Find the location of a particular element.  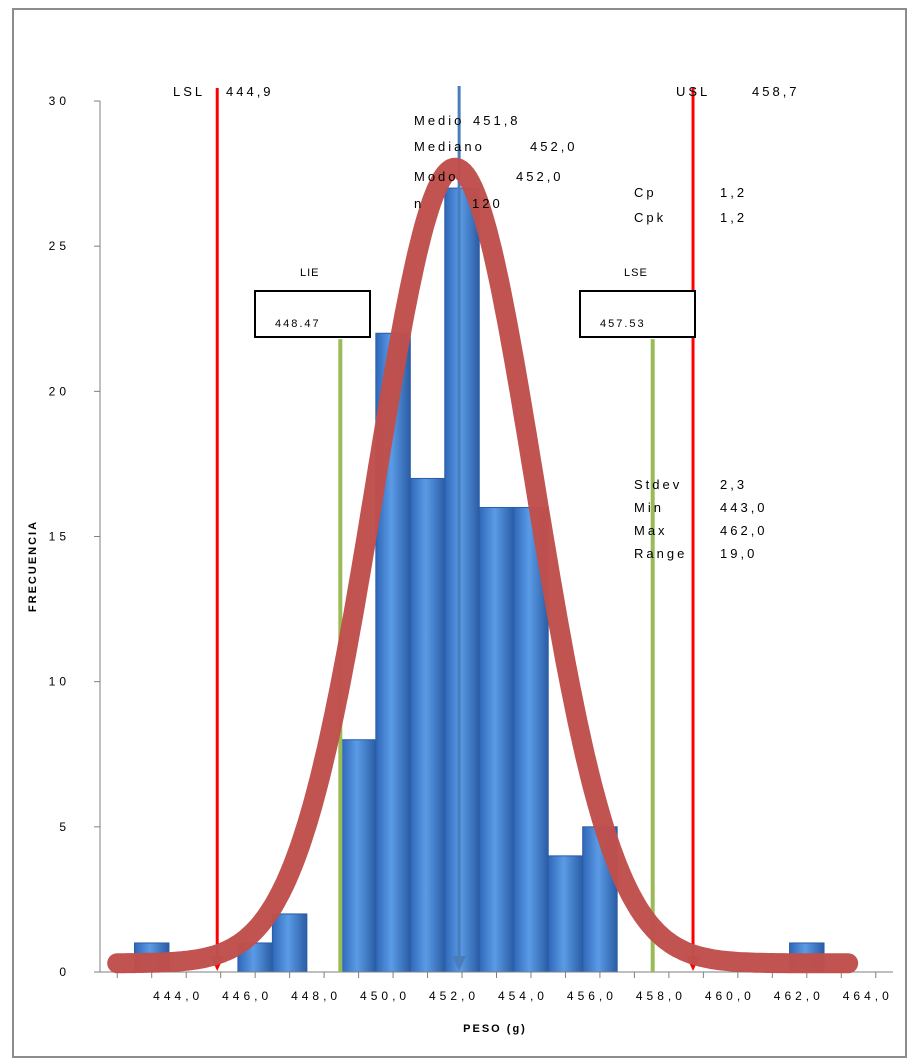

control-limit-value-lse: 457.53 is located at coordinates (623, 324).